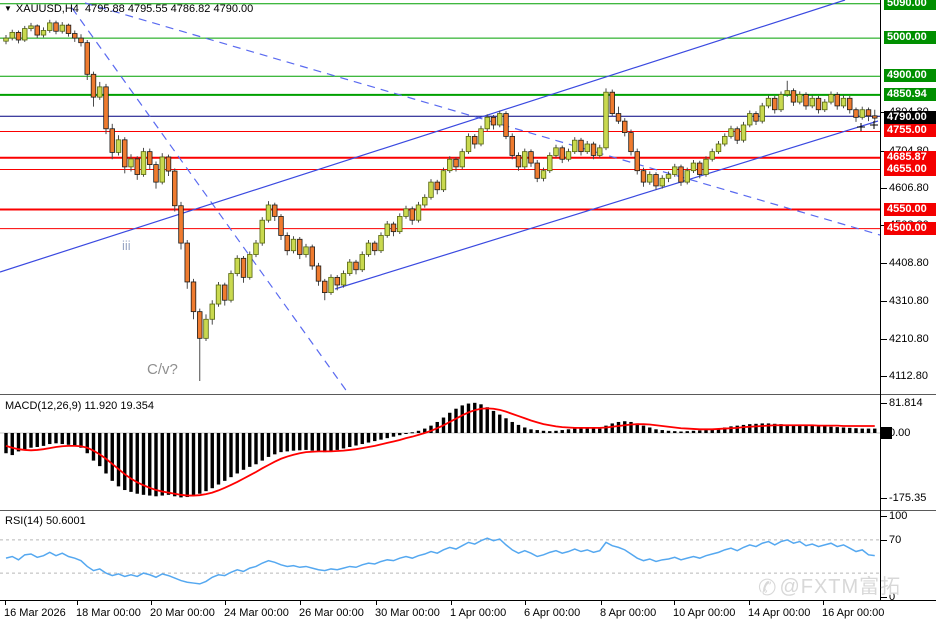 Image resolution: width=936 pixels, height=624 pixels. I want to click on watermark-text: @FXTM富拓, so click(840, 587).